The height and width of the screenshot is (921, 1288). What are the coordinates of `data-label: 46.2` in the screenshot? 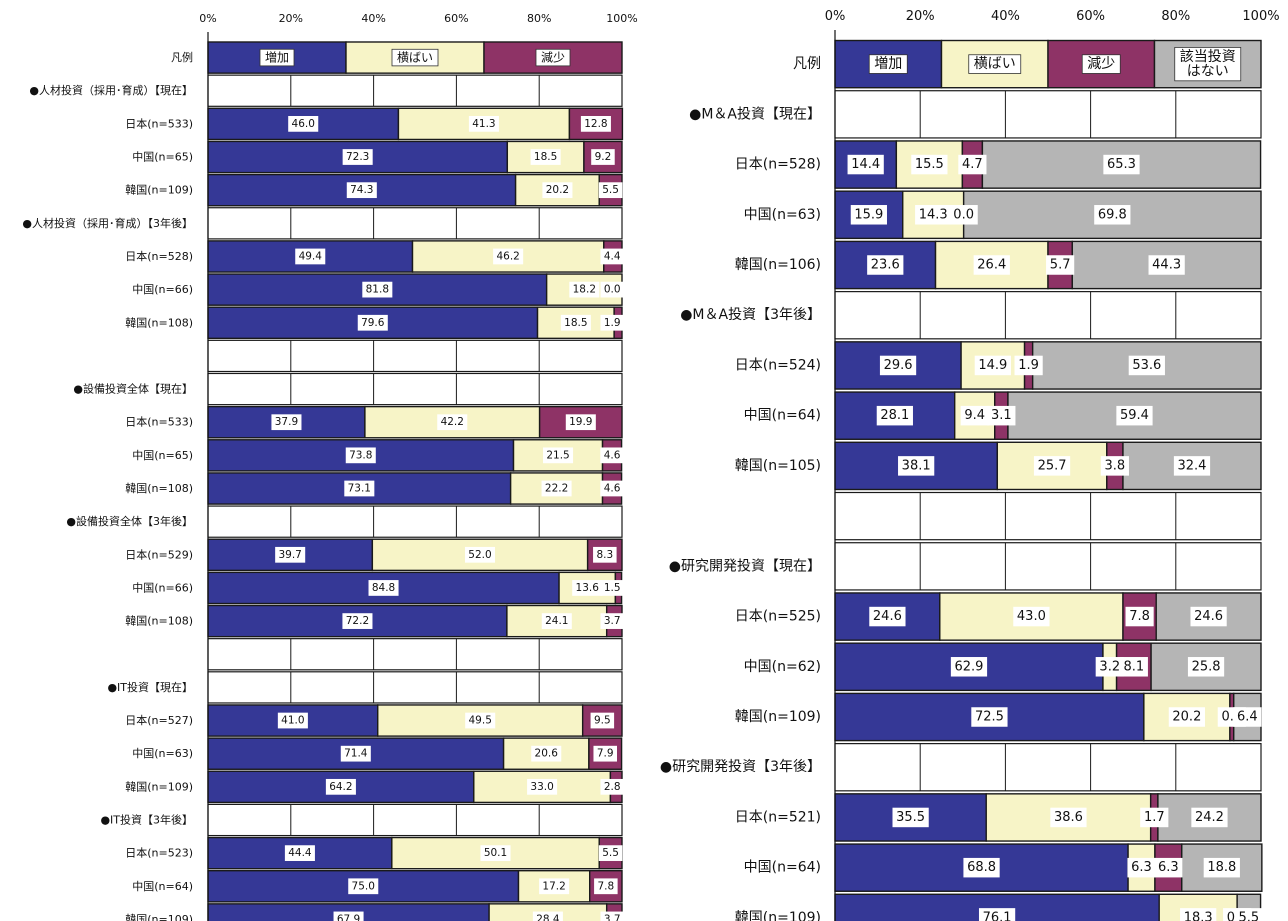 It's located at (507, 256).